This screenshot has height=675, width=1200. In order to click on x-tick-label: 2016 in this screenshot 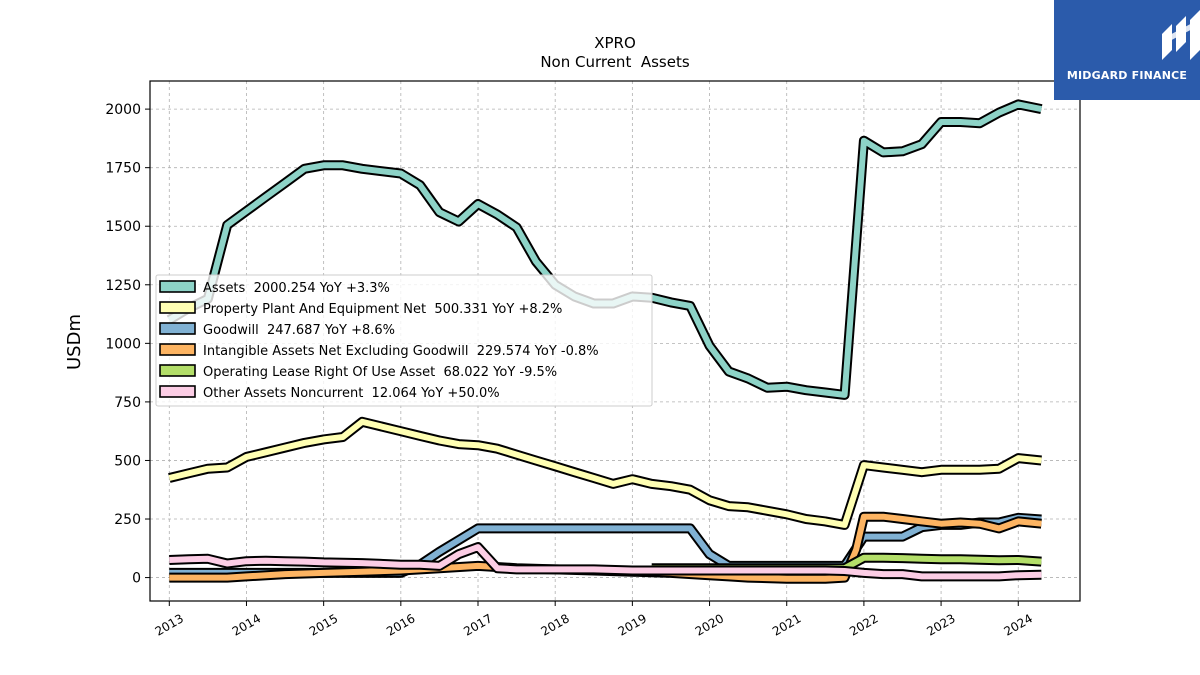, I will do `click(400, 624)`.